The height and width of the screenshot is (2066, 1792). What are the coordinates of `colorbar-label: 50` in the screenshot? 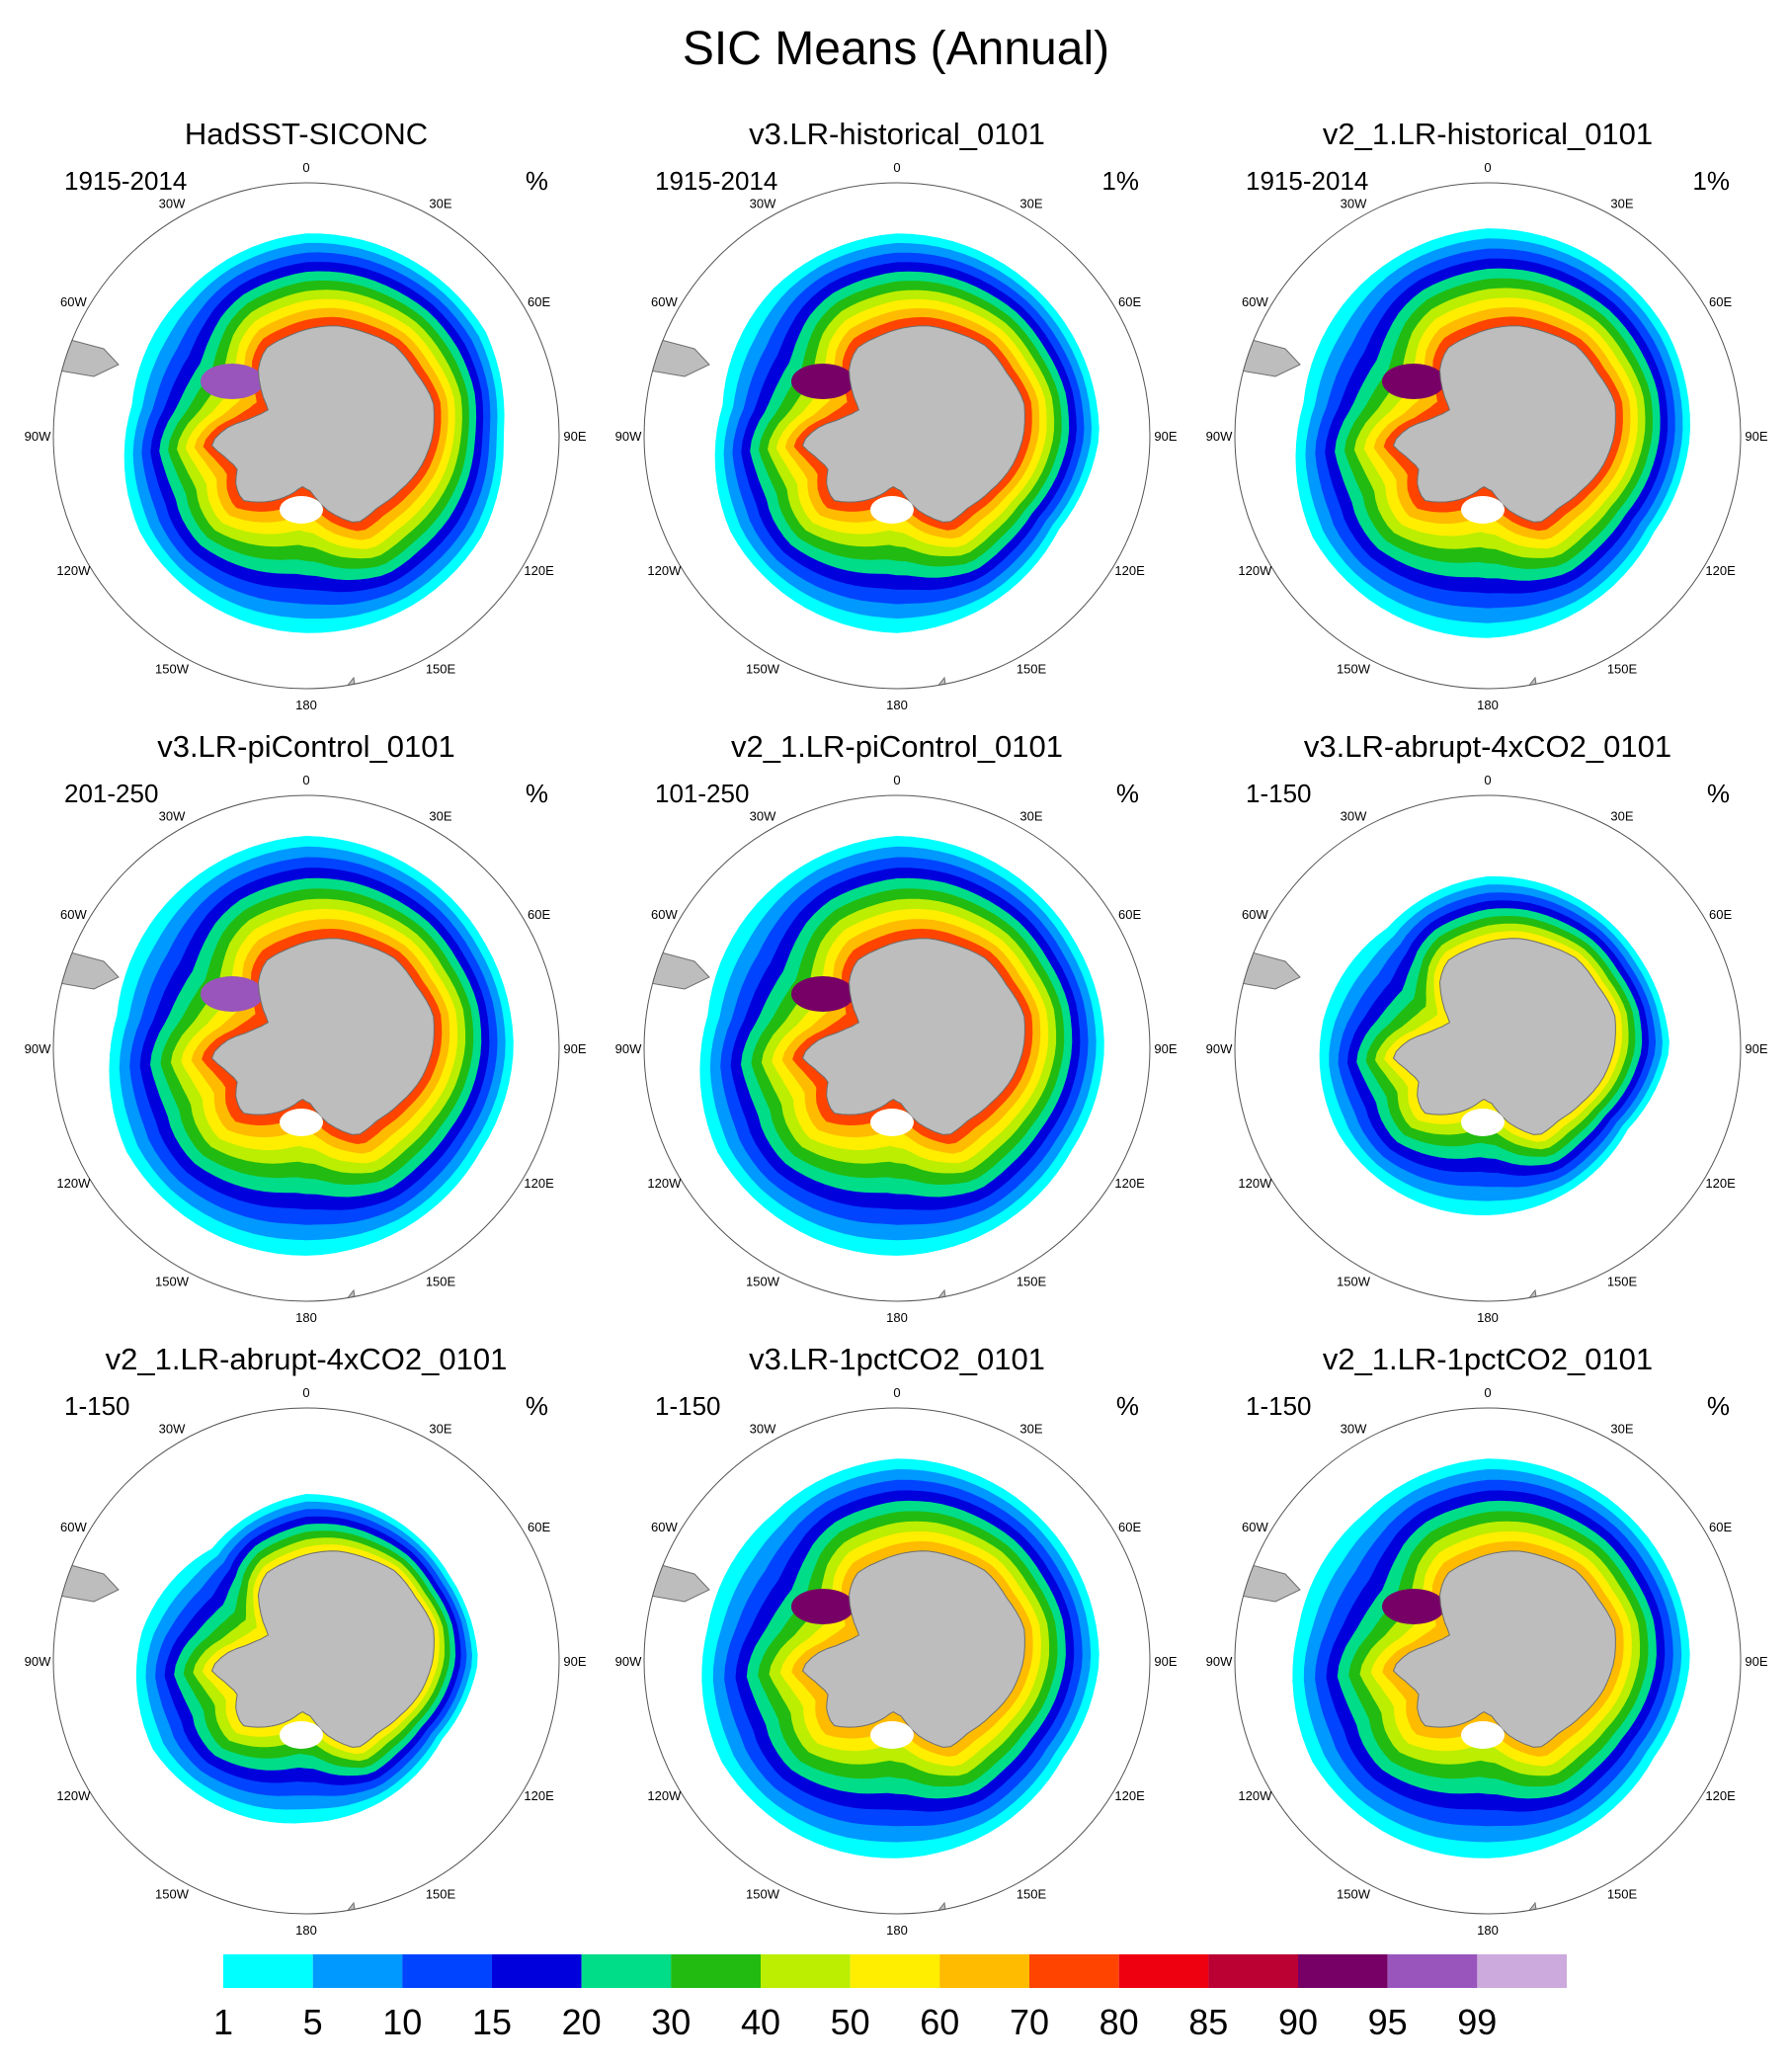 It's located at (850, 2022).